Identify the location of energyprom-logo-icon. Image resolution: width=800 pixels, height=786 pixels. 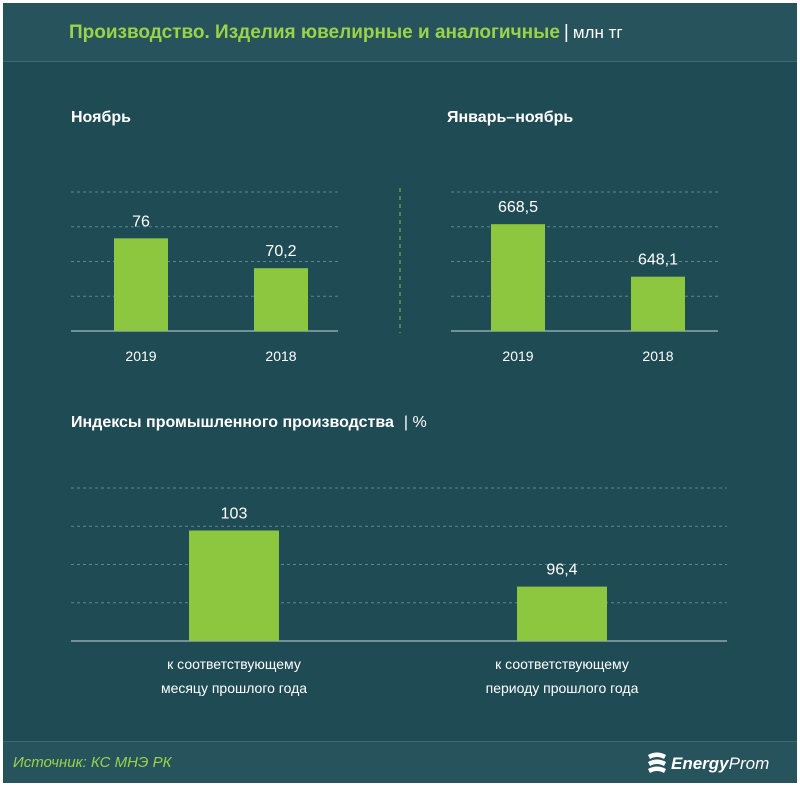
(657, 762).